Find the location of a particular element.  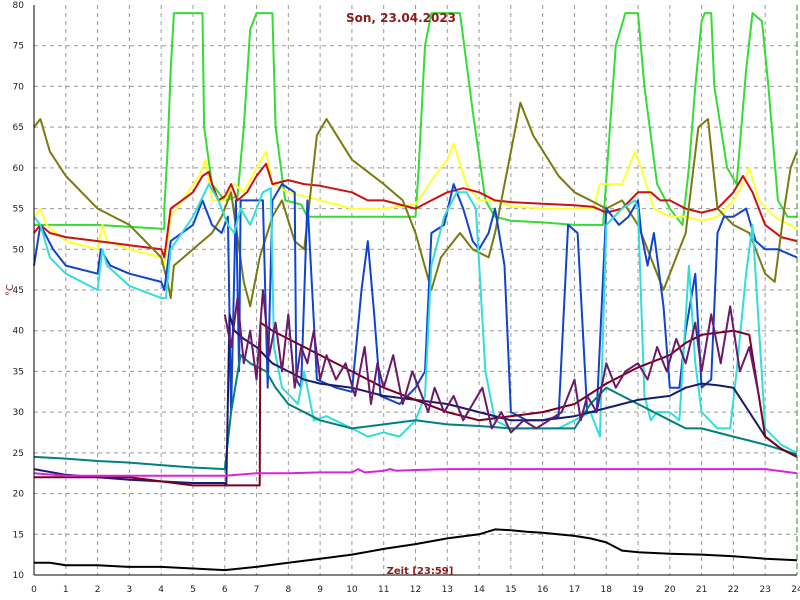

x-tick-label: 18 is located at coordinates (607, 590).